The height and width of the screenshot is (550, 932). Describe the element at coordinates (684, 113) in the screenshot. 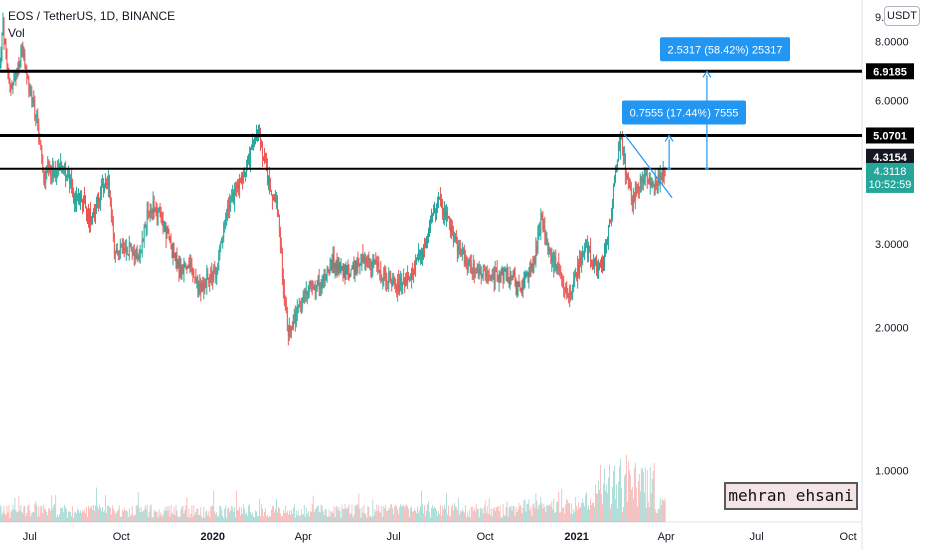

I see `projection-label-text: 0.7555 (17.44%) 7555` at that location.